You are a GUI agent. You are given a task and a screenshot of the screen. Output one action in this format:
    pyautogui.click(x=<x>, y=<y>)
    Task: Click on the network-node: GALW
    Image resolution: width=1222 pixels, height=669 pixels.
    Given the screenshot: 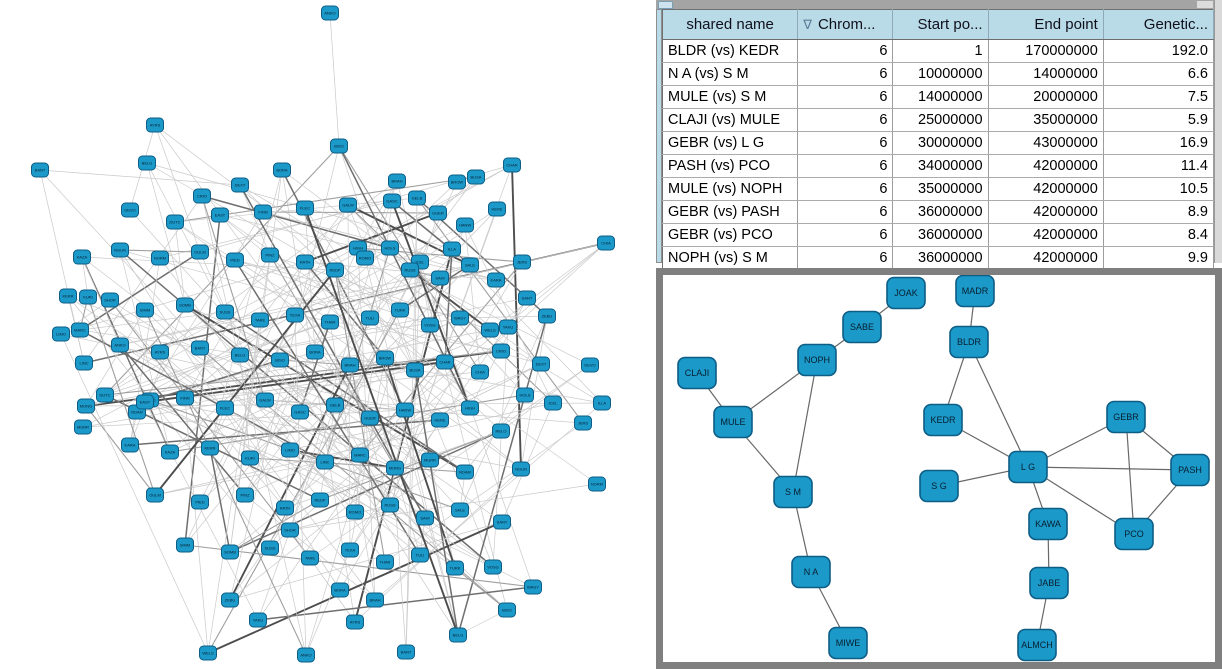 What is the action you would take?
    pyautogui.click(x=348, y=205)
    